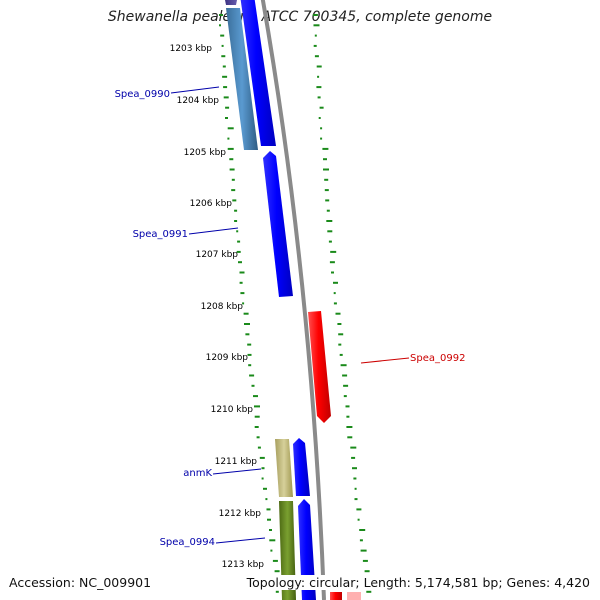 This screenshot has width=600, height=600. I want to click on tick-label: 1204 kbp, so click(198, 101).